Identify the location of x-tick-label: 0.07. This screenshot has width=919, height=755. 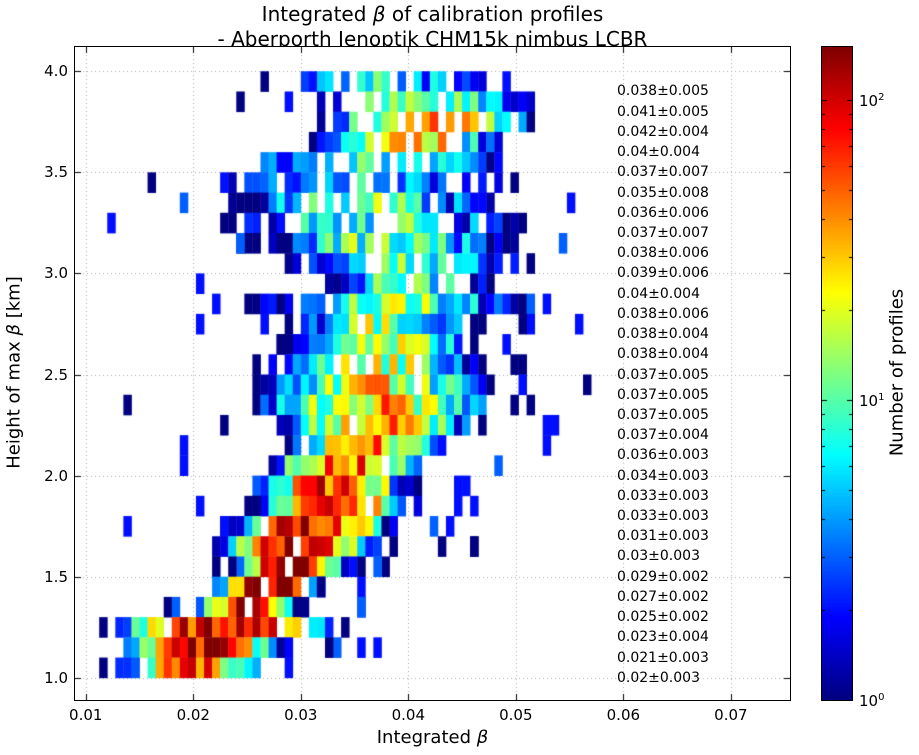
(731, 715).